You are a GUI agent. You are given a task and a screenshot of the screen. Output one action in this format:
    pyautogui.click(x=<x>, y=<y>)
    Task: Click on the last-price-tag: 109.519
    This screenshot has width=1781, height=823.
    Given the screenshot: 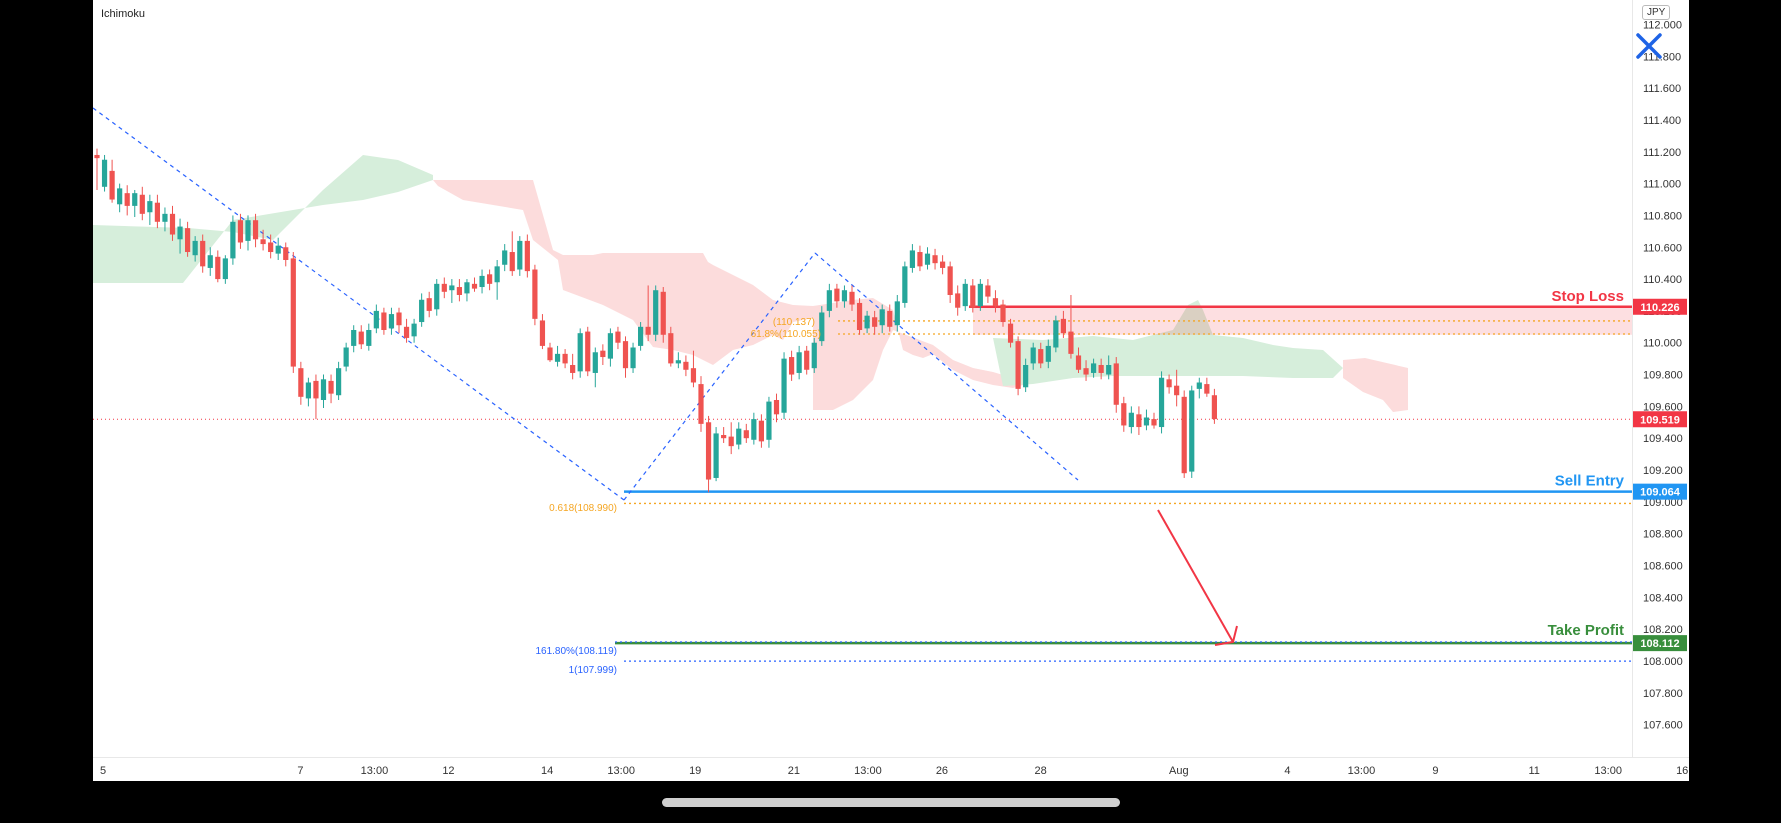 What is the action you would take?
    pyautogui.click(x=1660, y=419)
    